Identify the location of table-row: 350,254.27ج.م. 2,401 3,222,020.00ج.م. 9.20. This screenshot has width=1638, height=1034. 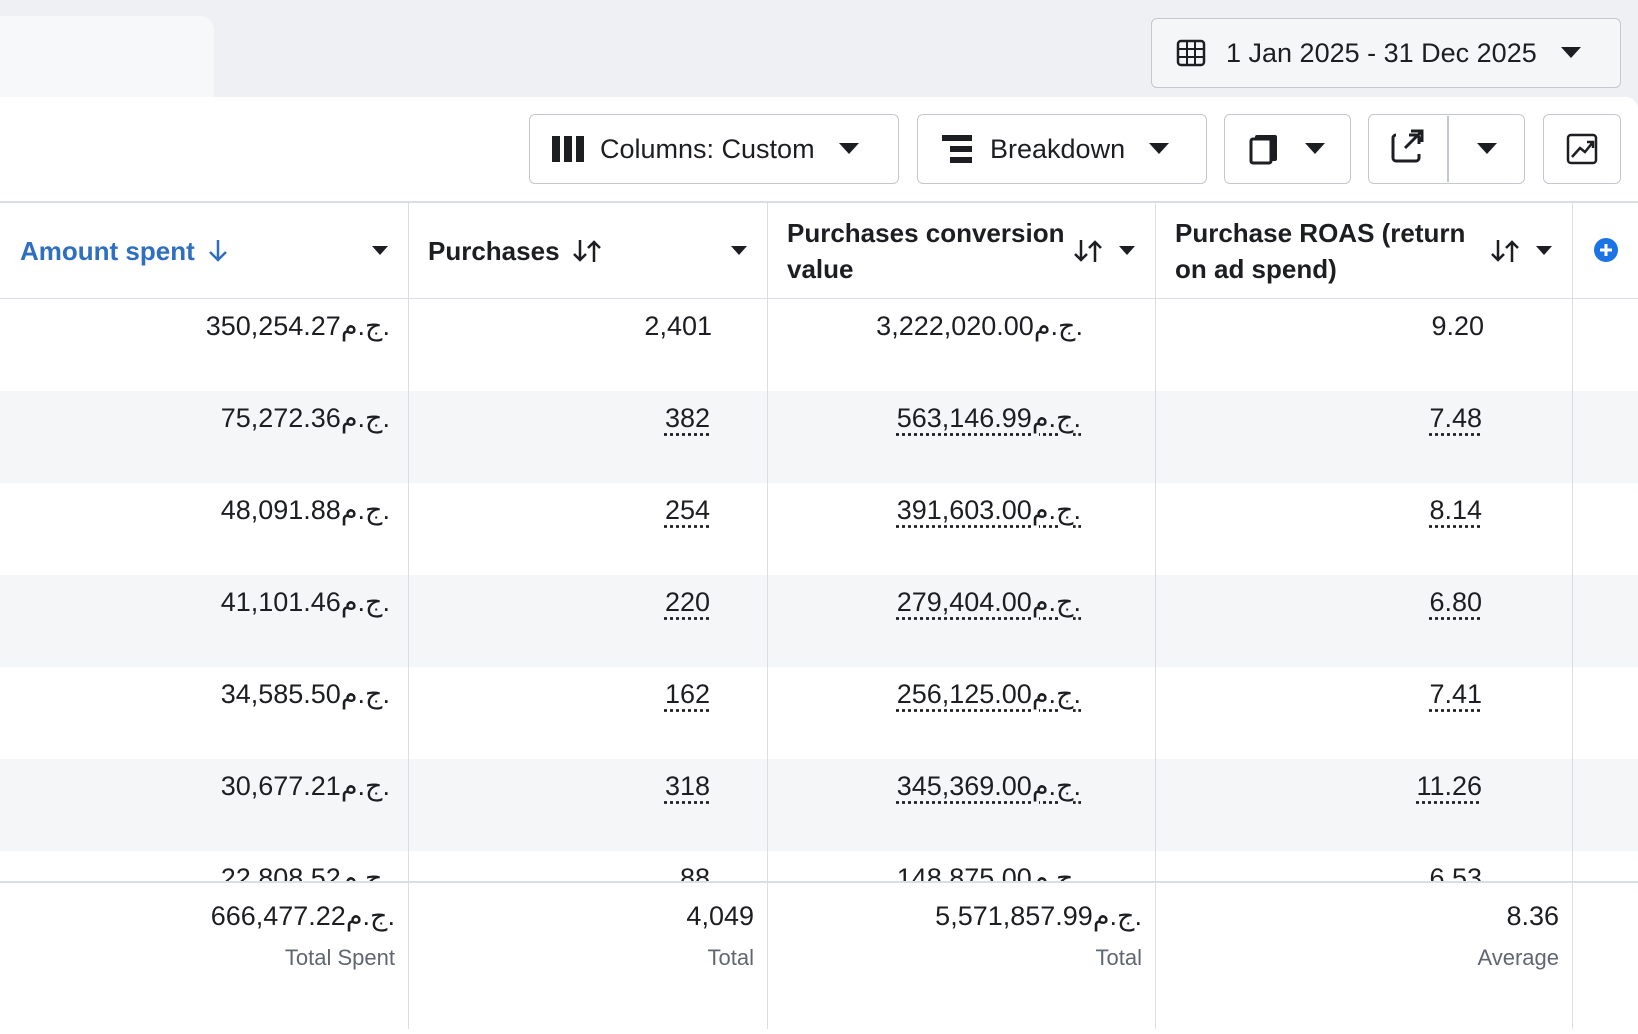
(819, 345).